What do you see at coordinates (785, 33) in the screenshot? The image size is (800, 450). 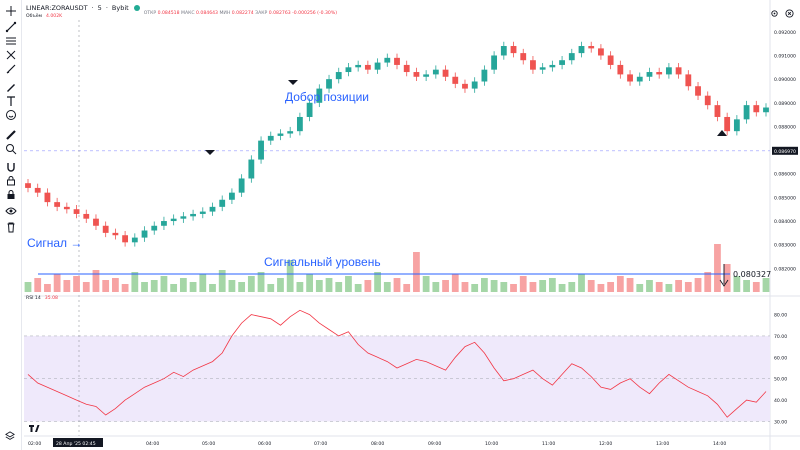 I see `price-tick: 0.092000` at bounding box center [785, 33].